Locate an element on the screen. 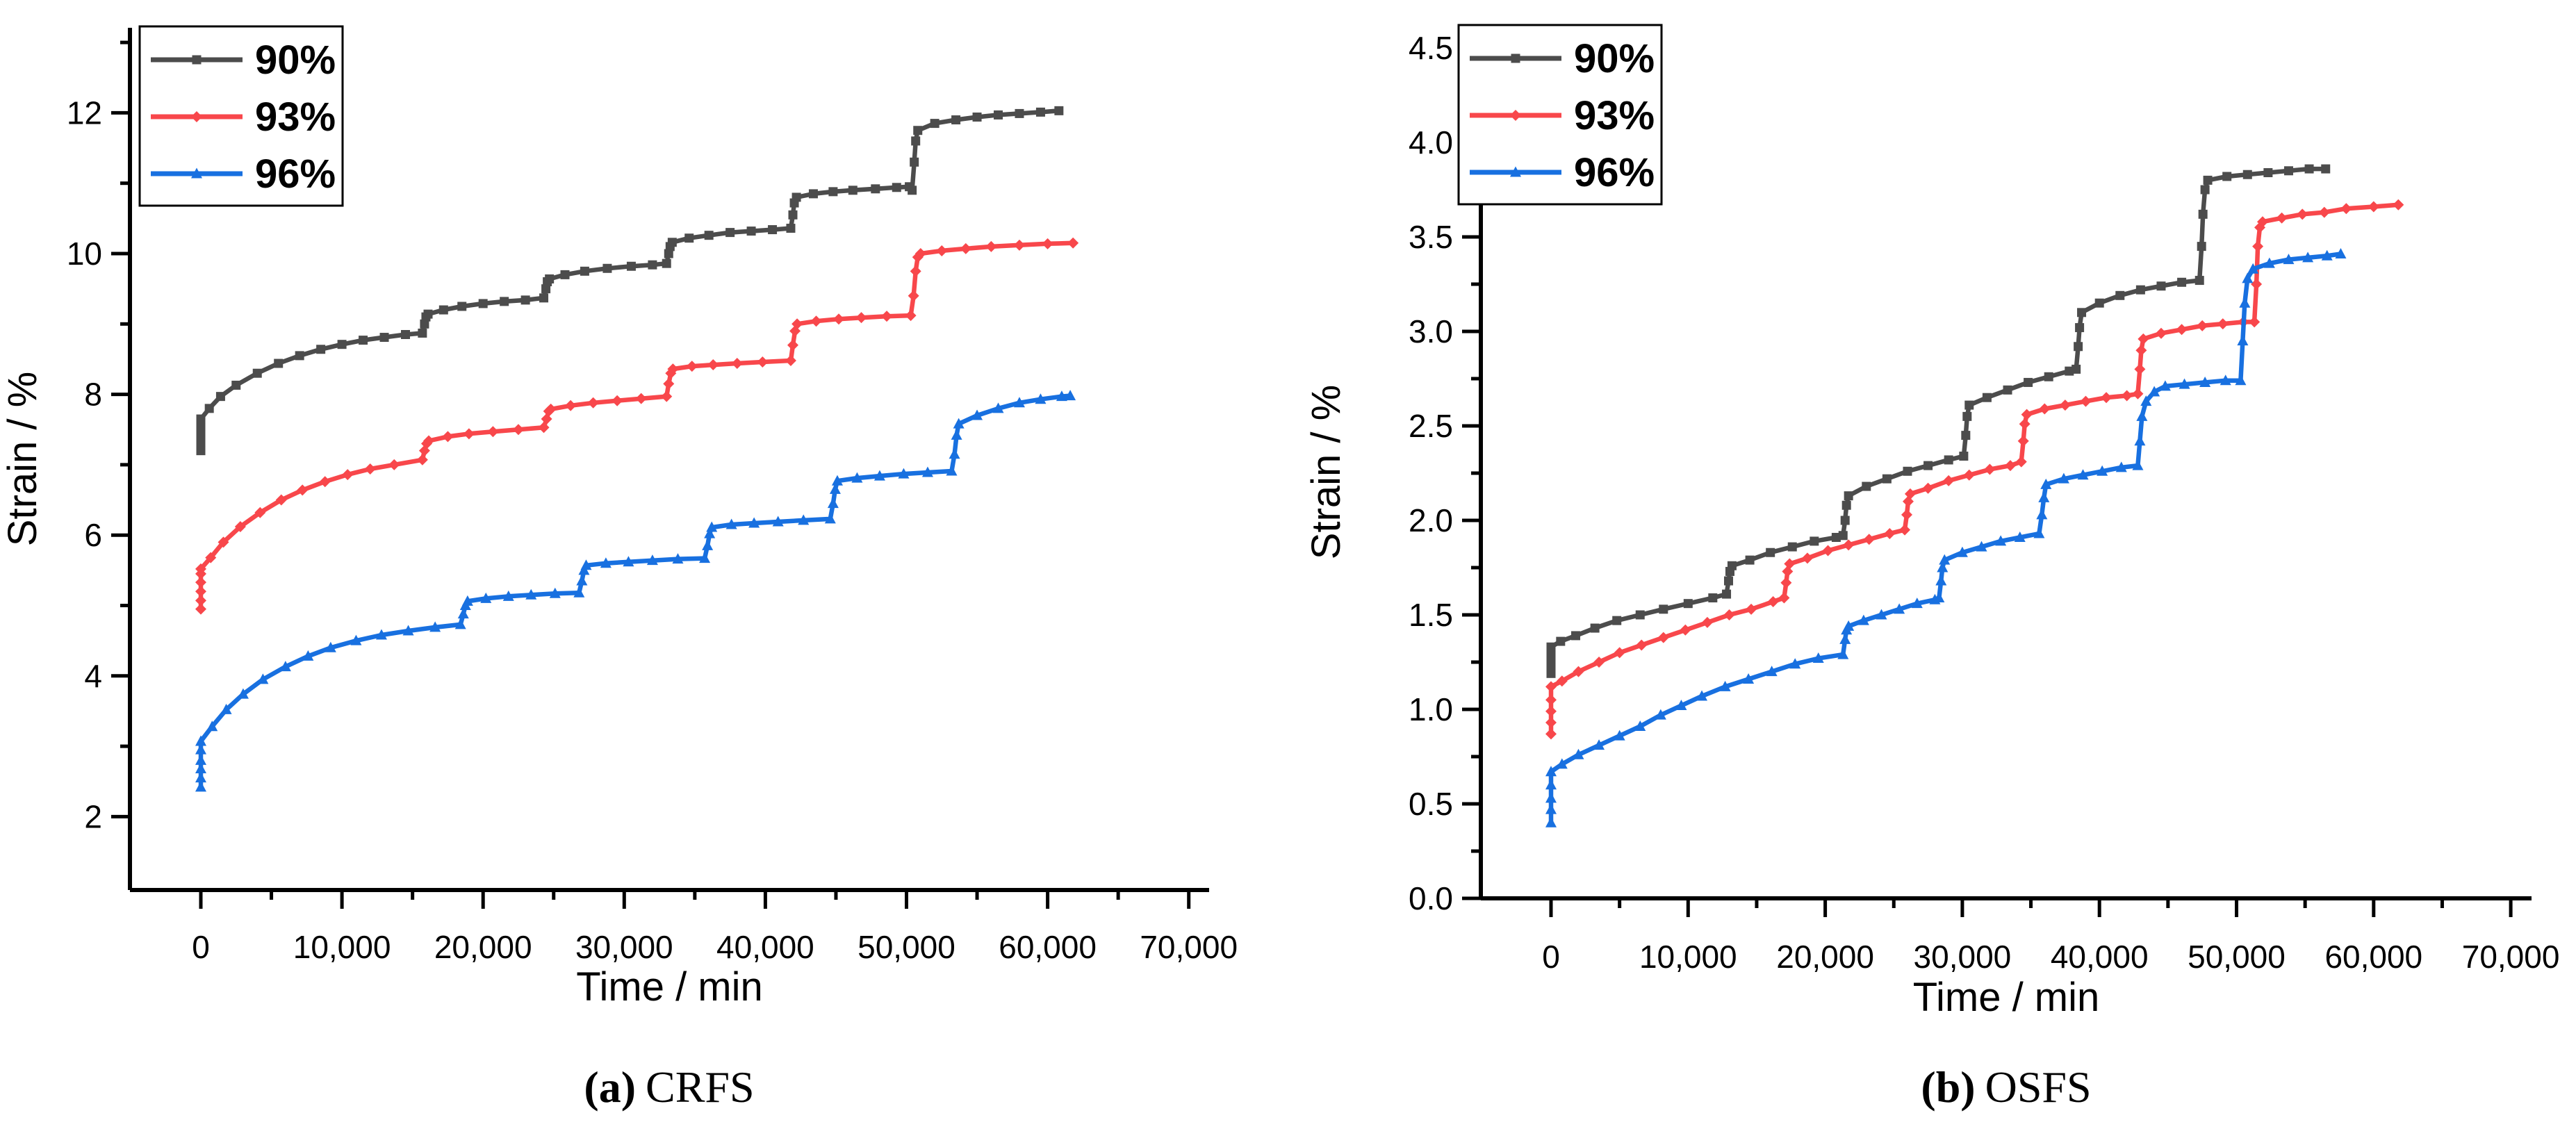 The height and width of the screenshot is (1145, 2576). caption-a-label: CRFS is located at coordinates (700, 1087).